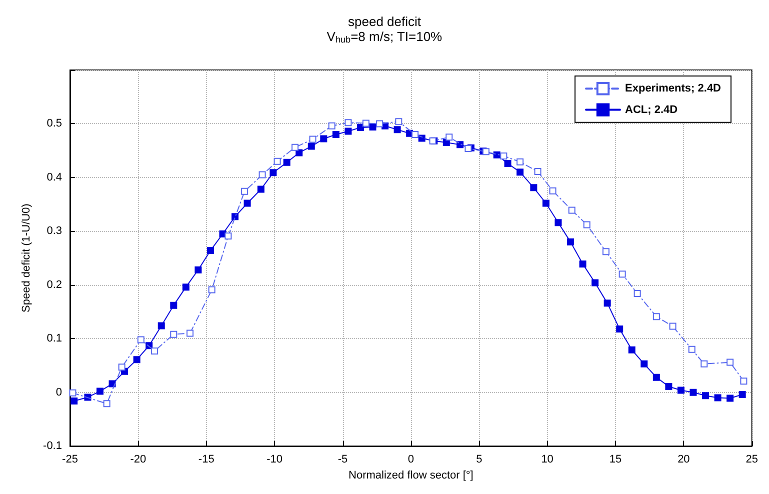  I want to click on y-tick-label: 0.3, so click(54, 231).